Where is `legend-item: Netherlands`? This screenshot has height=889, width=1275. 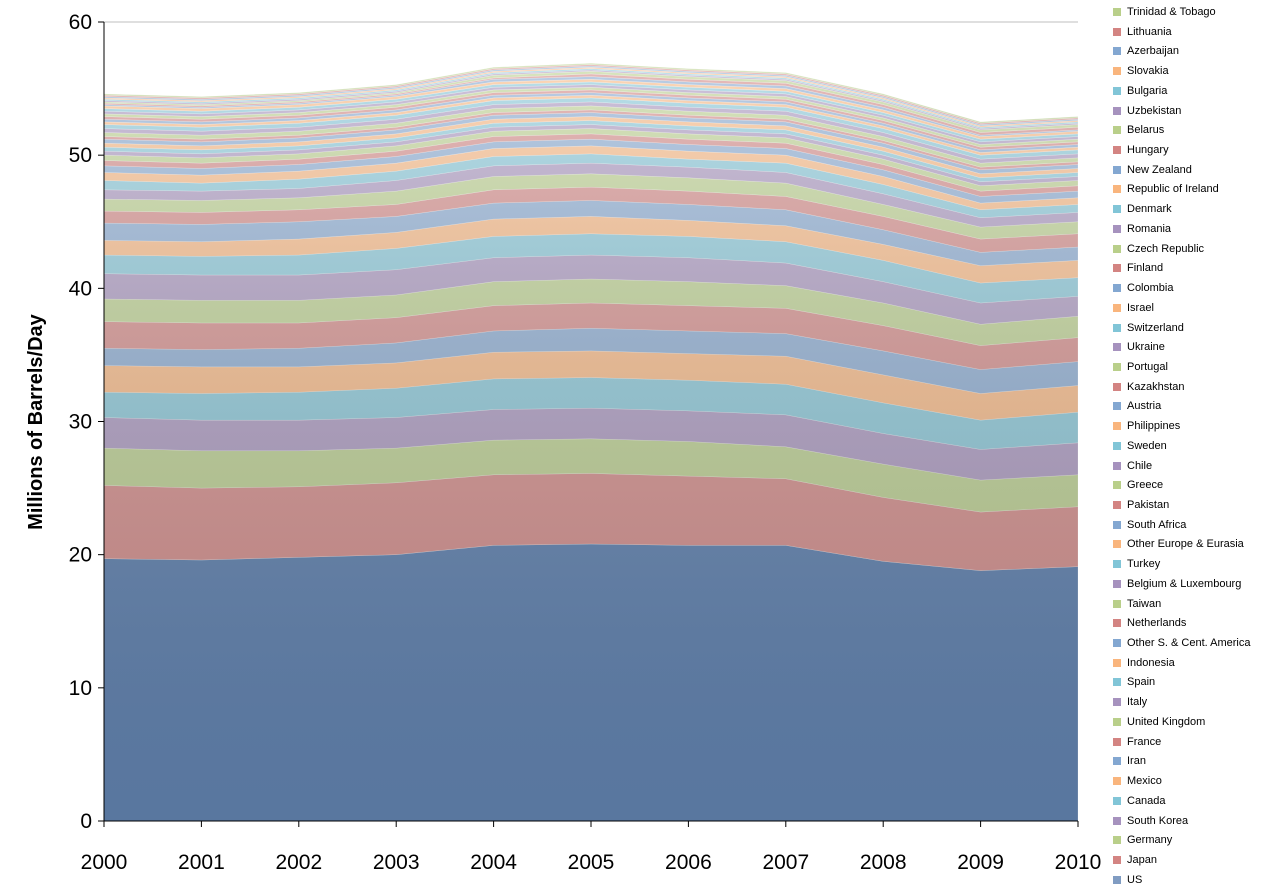
legend-item: Netherlands is located at coordinates (1149, 623).